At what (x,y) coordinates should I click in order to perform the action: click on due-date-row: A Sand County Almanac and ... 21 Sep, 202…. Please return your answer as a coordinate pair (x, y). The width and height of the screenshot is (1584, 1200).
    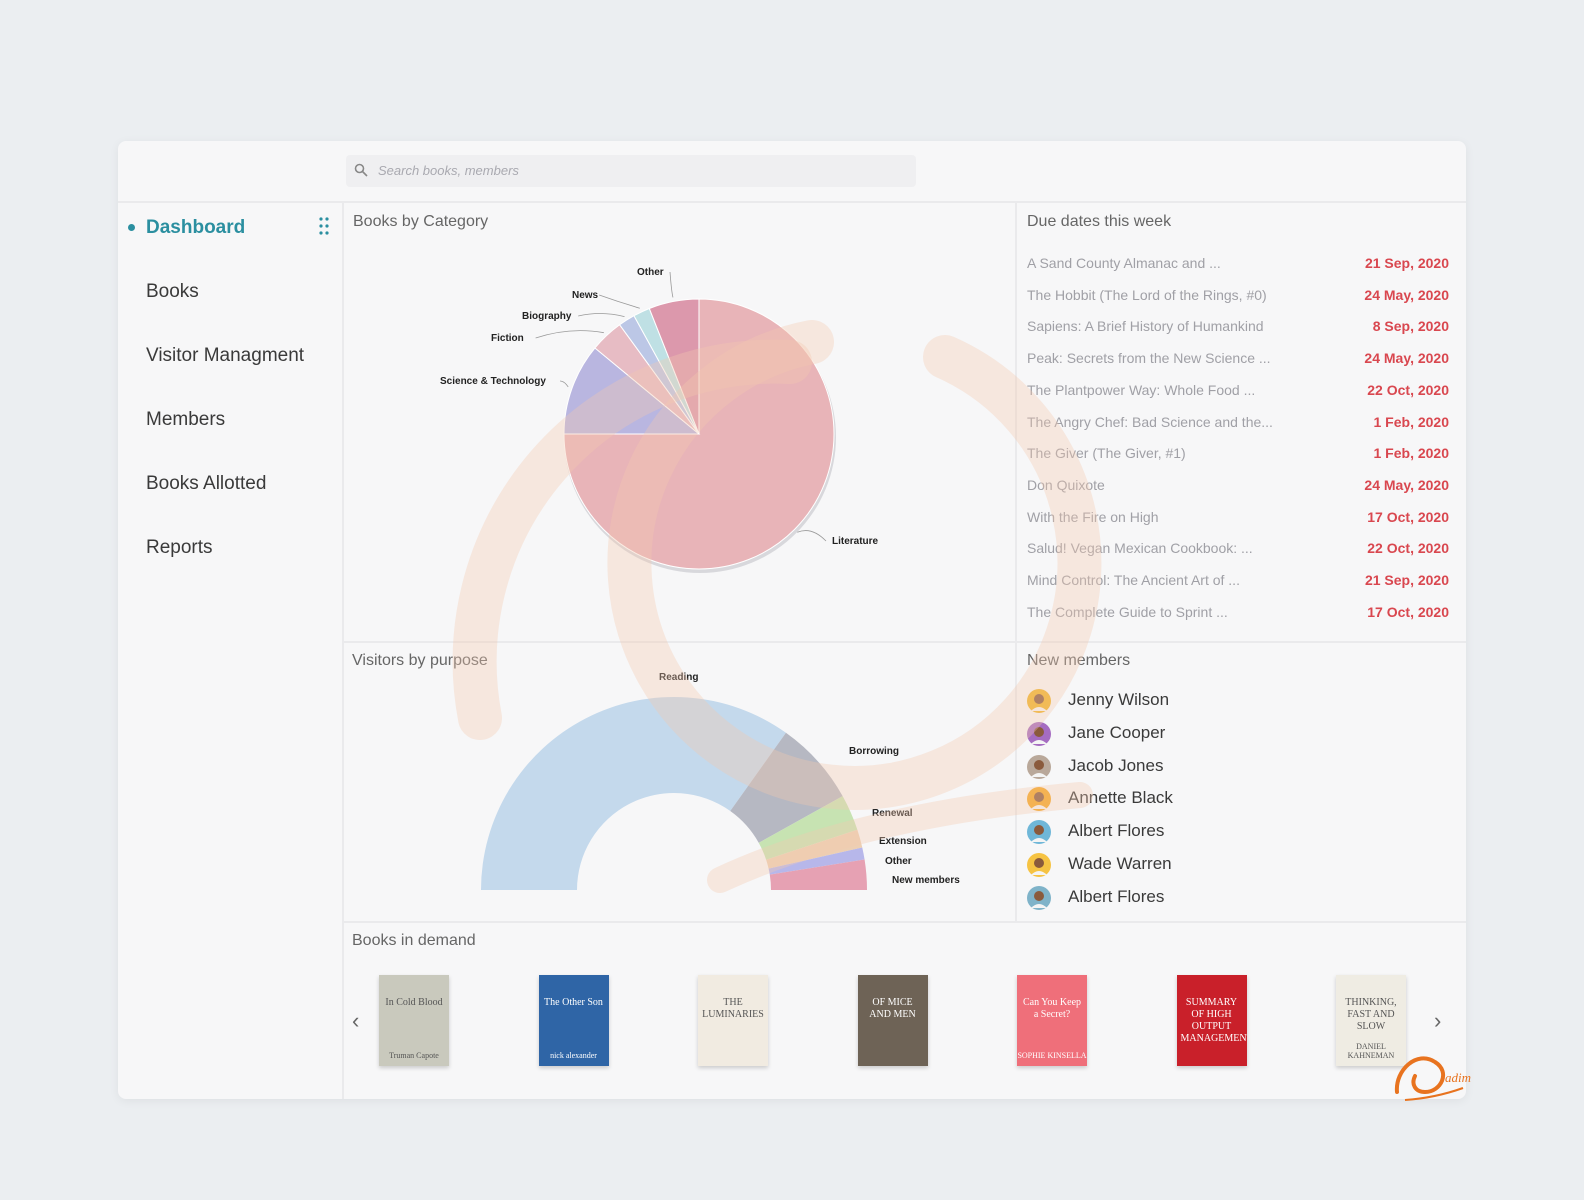
    Looking at the image, I should click on (1238, 266).